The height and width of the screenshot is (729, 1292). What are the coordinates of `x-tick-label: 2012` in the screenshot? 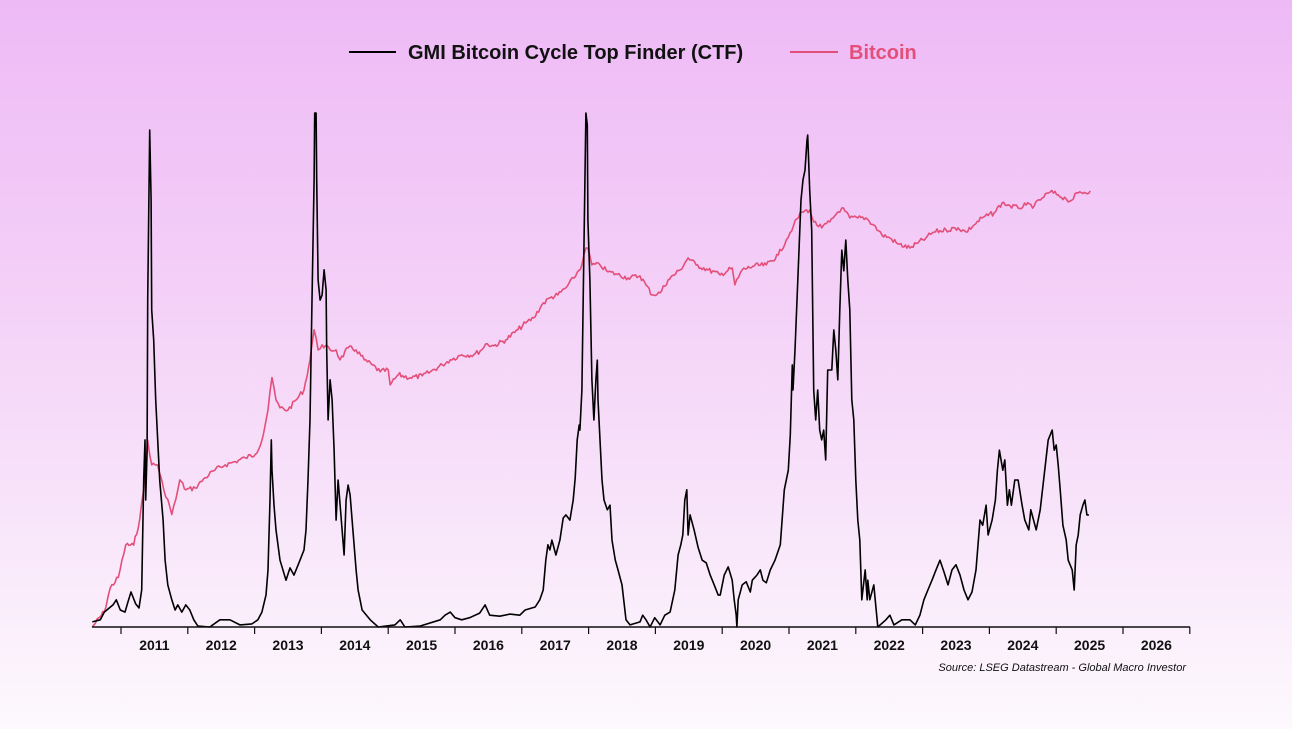 It's located at (221, 645).